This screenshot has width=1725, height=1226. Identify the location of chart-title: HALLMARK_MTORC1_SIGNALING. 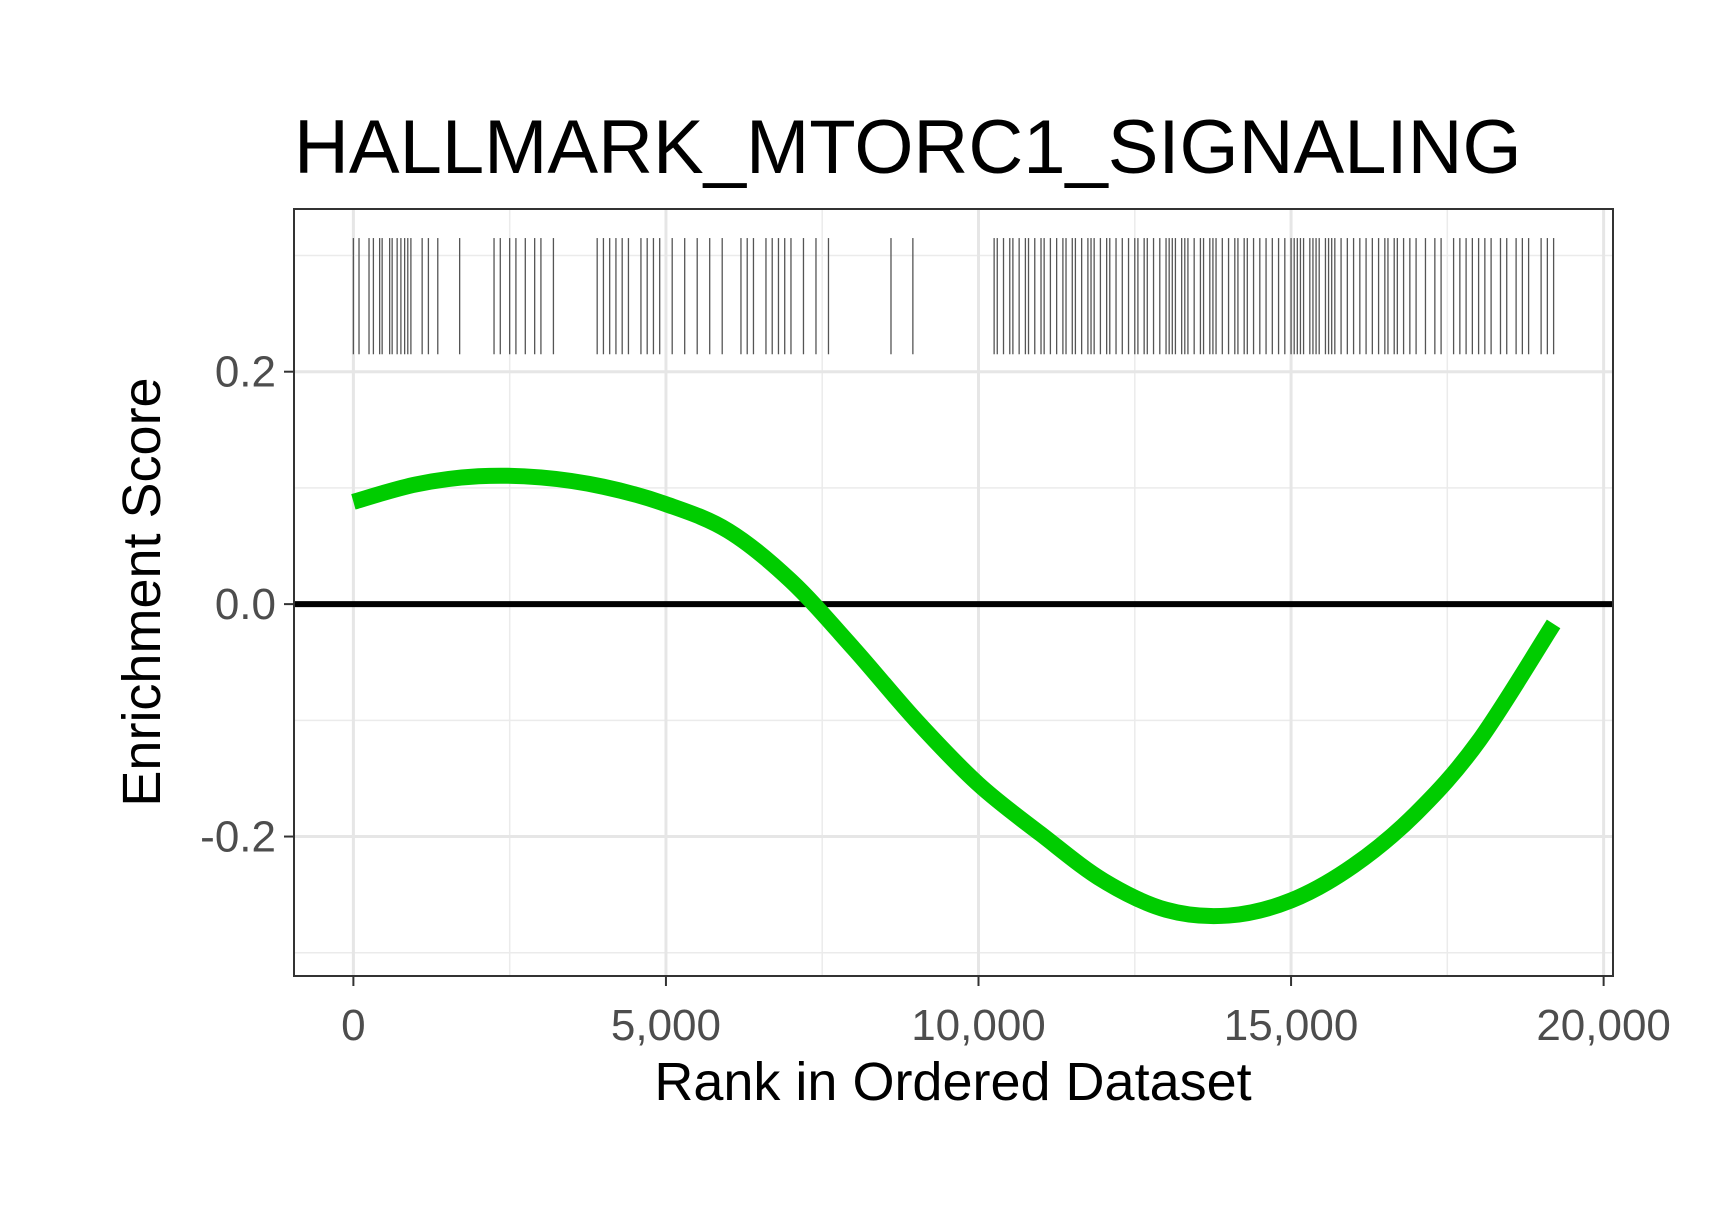
(908, 147).